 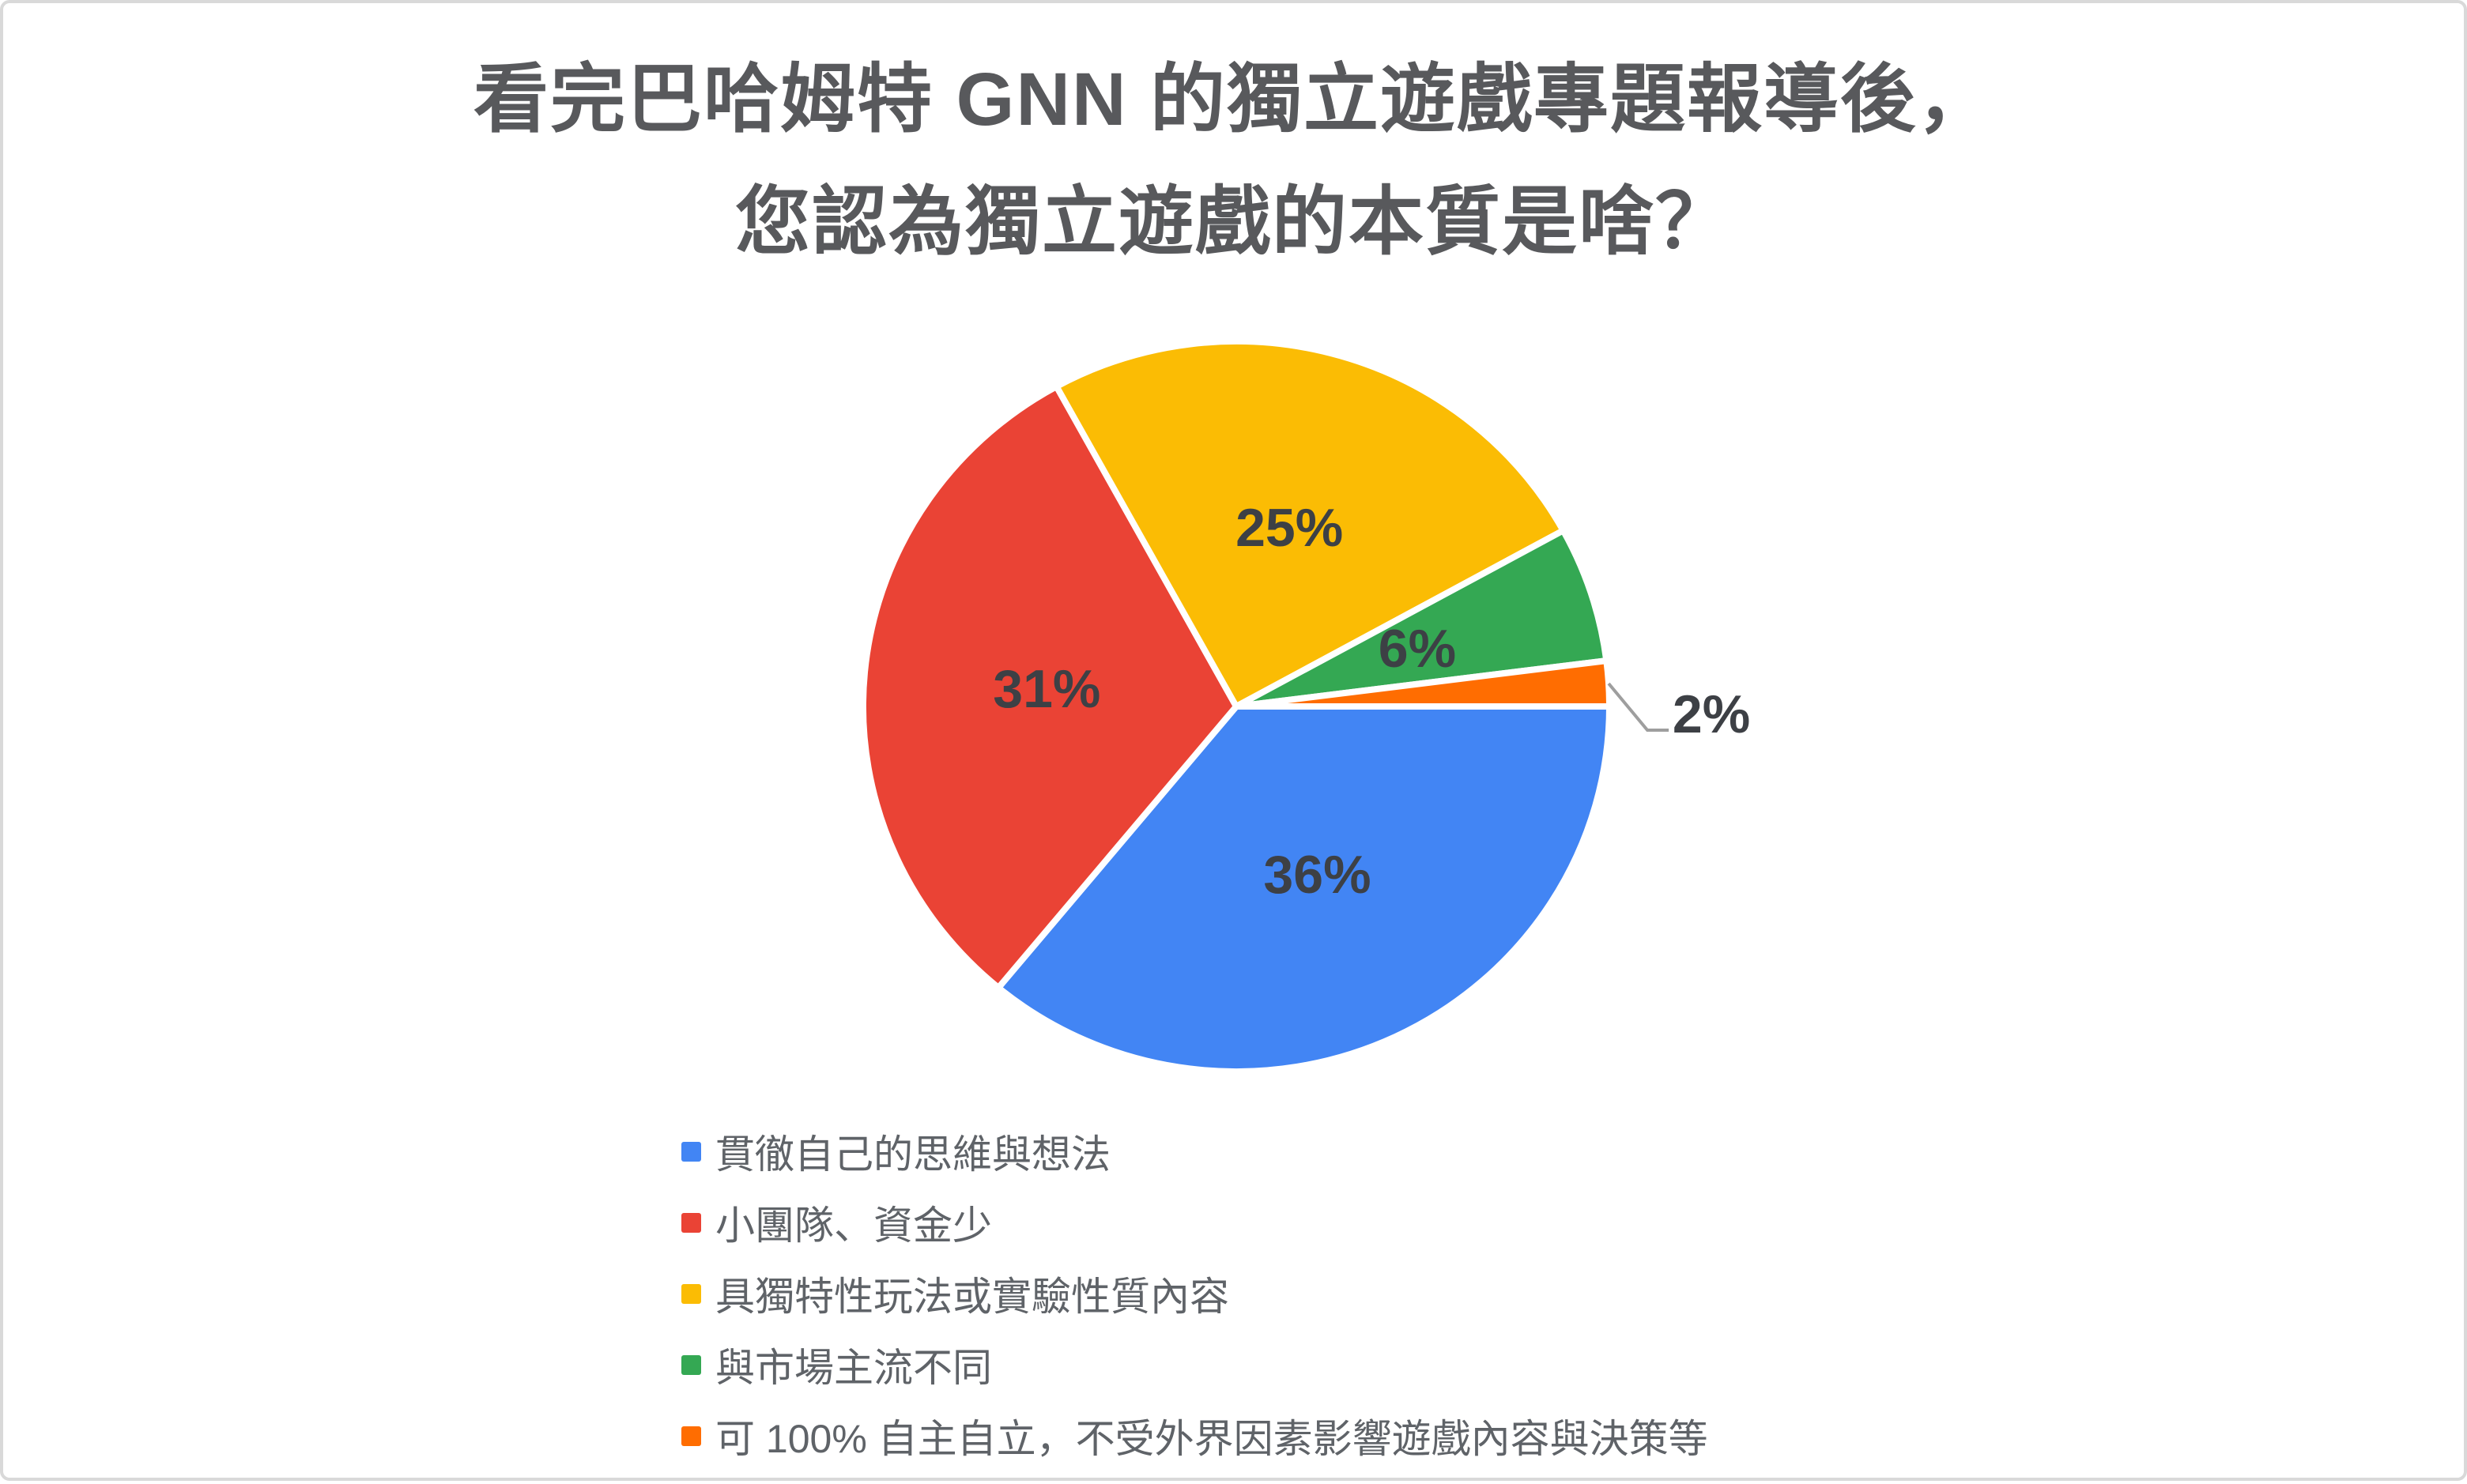 I want to click on legend-label: 可 100% 自主自立，不受外界因素影響遊戲內容與決策等, so click(x=1211, y=1439).